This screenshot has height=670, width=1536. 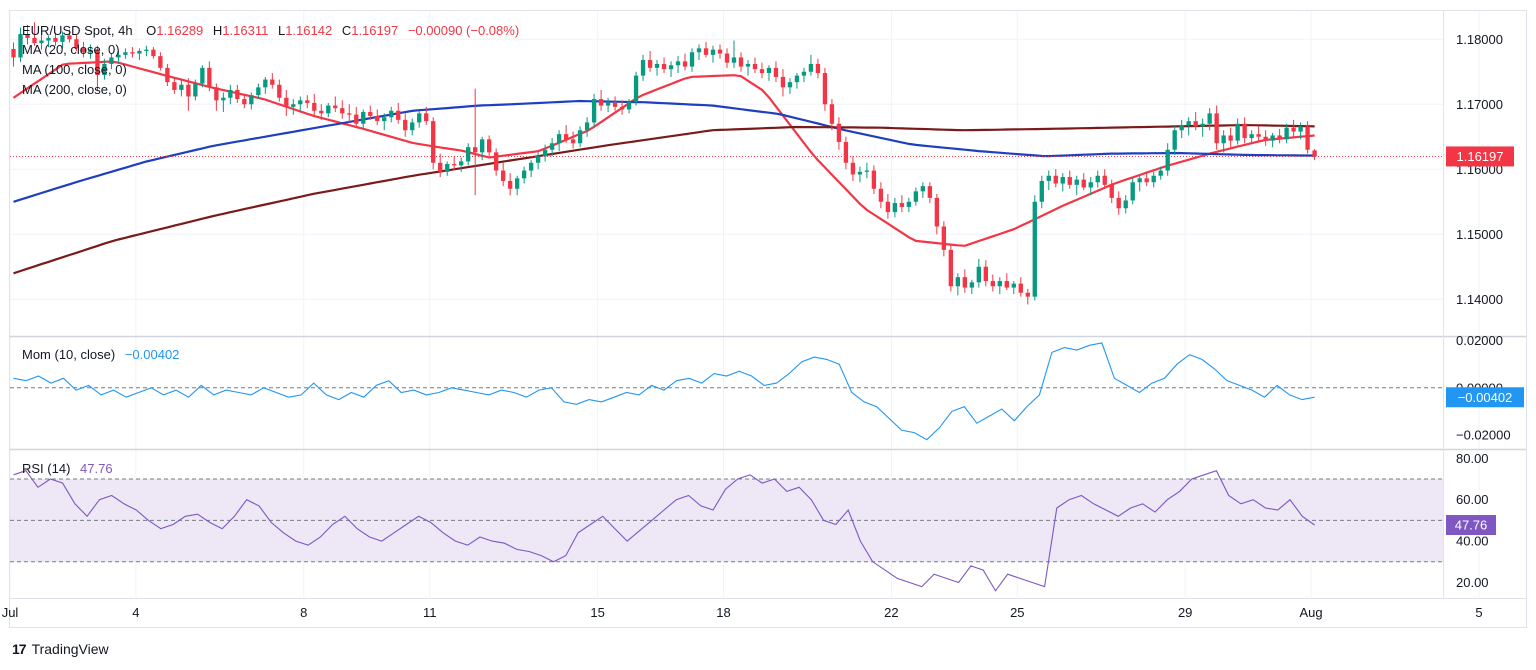 What do you see at coordinates (1479, 299) in the screenshot?
I see `price-tick-label: 1.14000` at bounding box center [1479, 299].